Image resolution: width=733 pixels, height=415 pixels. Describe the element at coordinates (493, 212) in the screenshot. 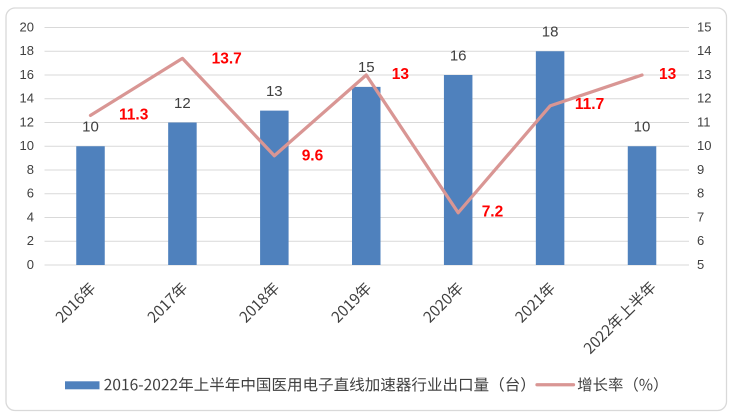

I see `svg-text: 7.2` at that location.